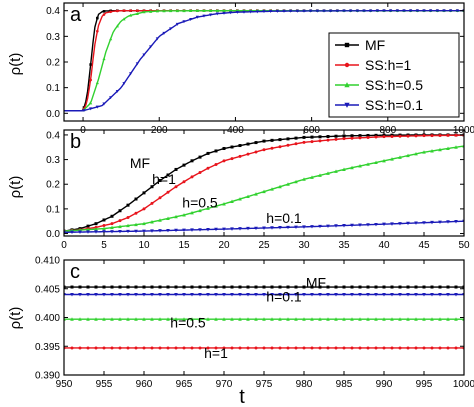 This screenshot has width=474, height=407. I want to click on legend-label-mf: MF, so click(375, 45).